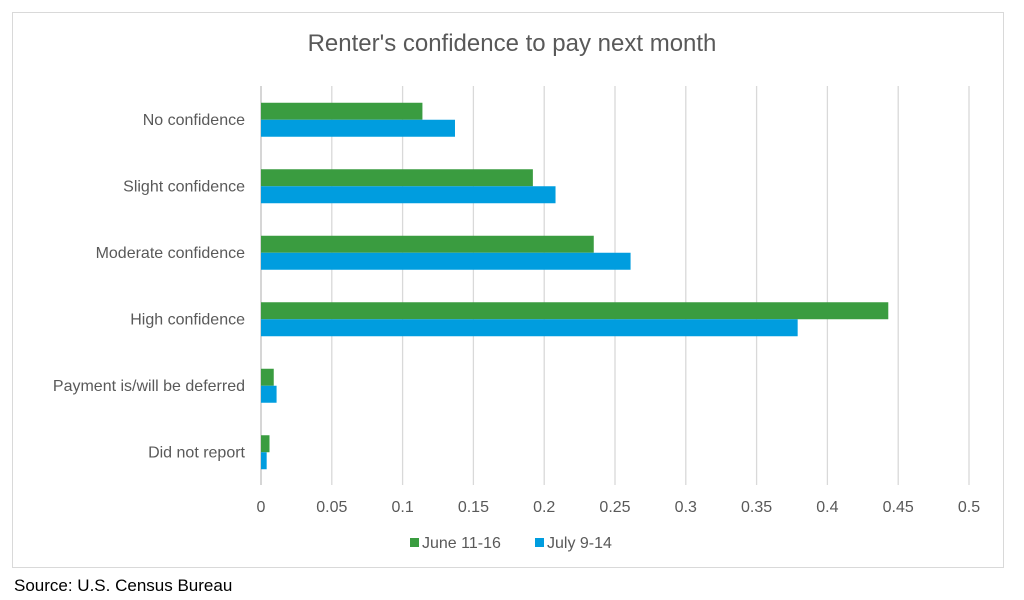 This screenshot has height=600, width=1024. What do you see at coordinates (196, 452) in the screenshot?
I see `category-label: Did not report` at bounding box center [196, 452].